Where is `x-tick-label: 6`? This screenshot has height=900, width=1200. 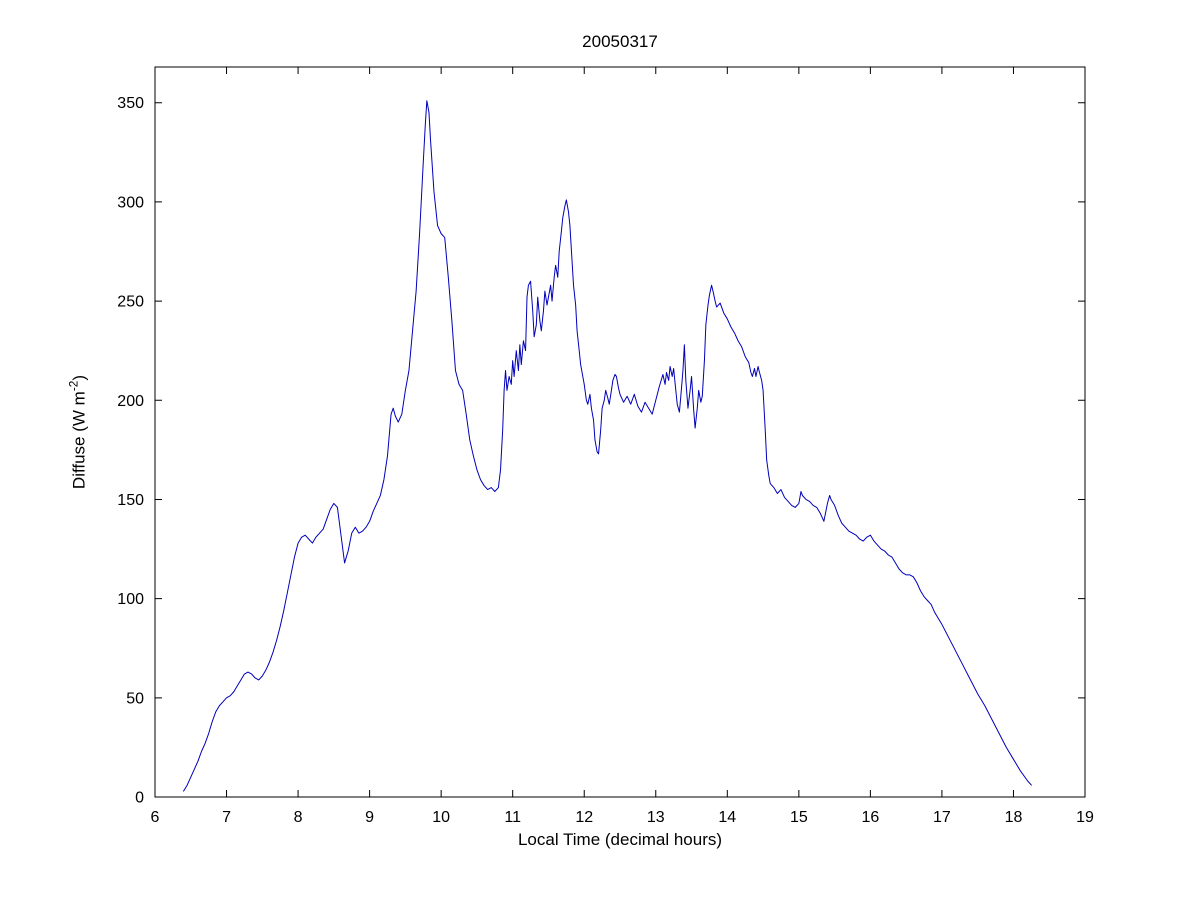
x-tick-label: 6 is located at coordinates (155, 817).